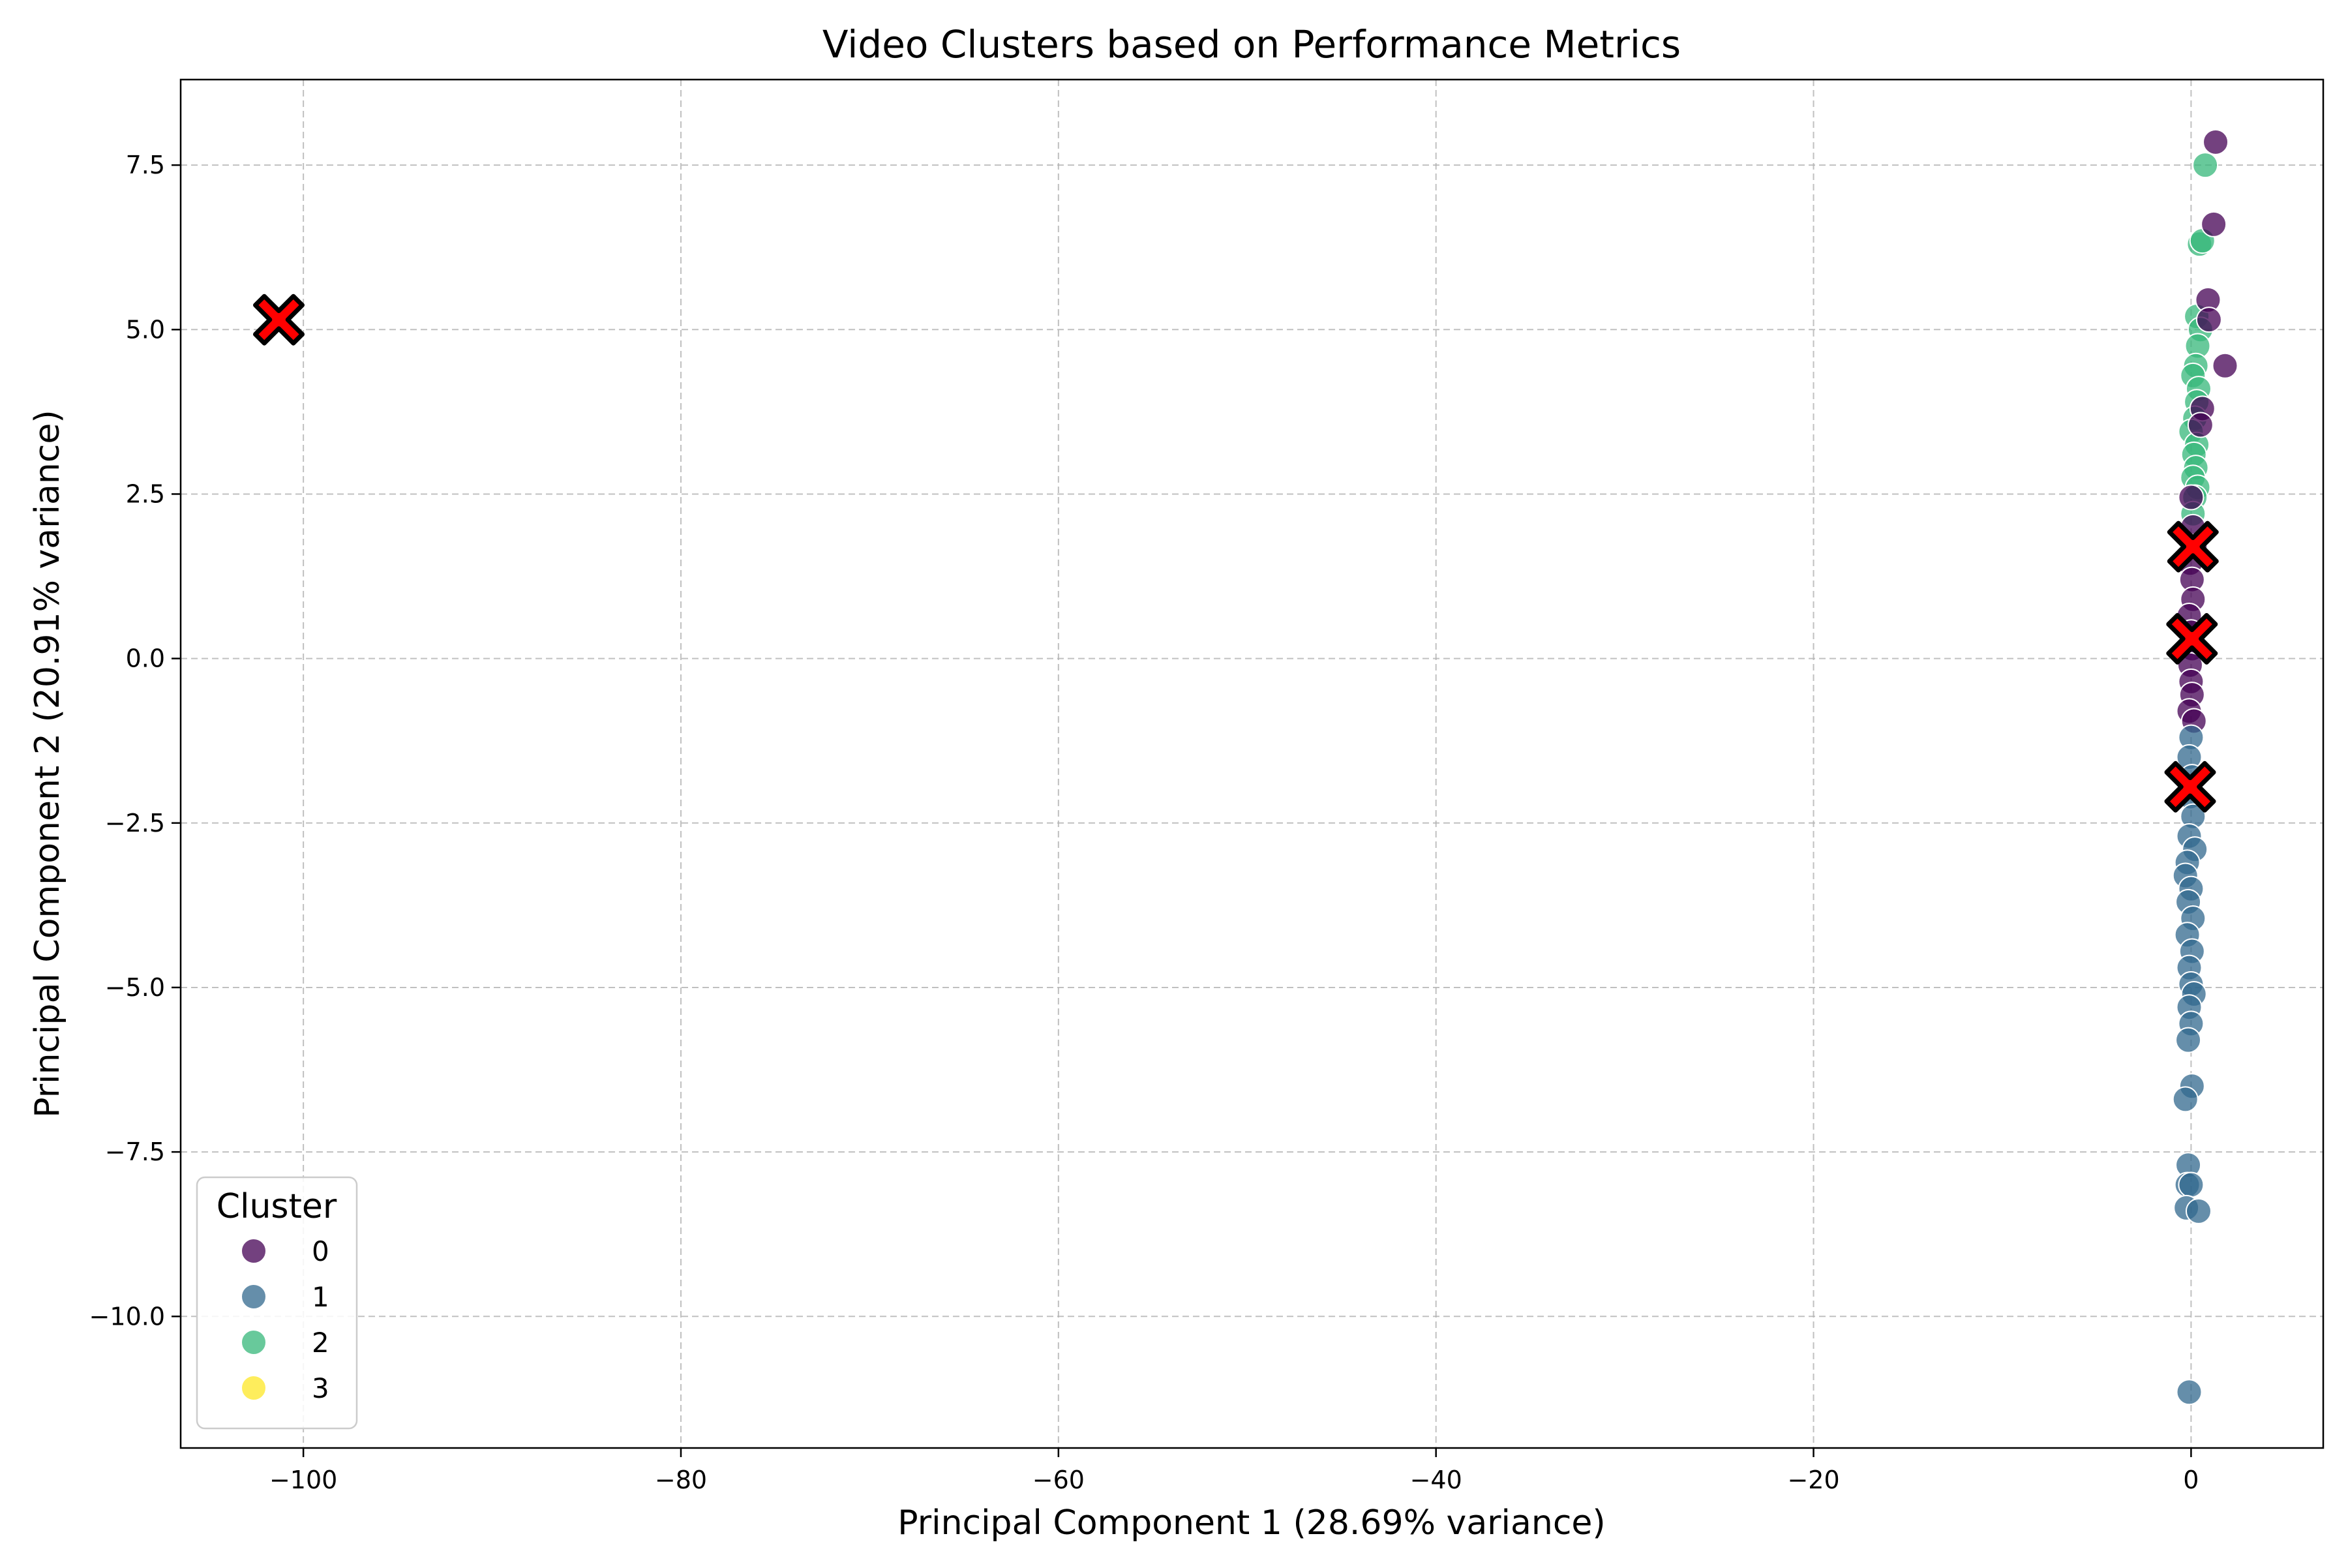 The width and height of the screenshot is (2348, 1568). Describe the element at coordinates (1251, 1523) in the screenshot. I see `x-axis-label: Principal Component 1 (28.69% variance)` at that location.